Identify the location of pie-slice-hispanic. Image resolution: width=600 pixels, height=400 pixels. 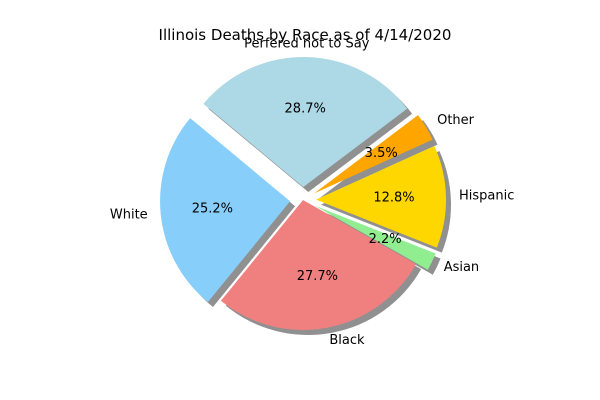
(380, 196).